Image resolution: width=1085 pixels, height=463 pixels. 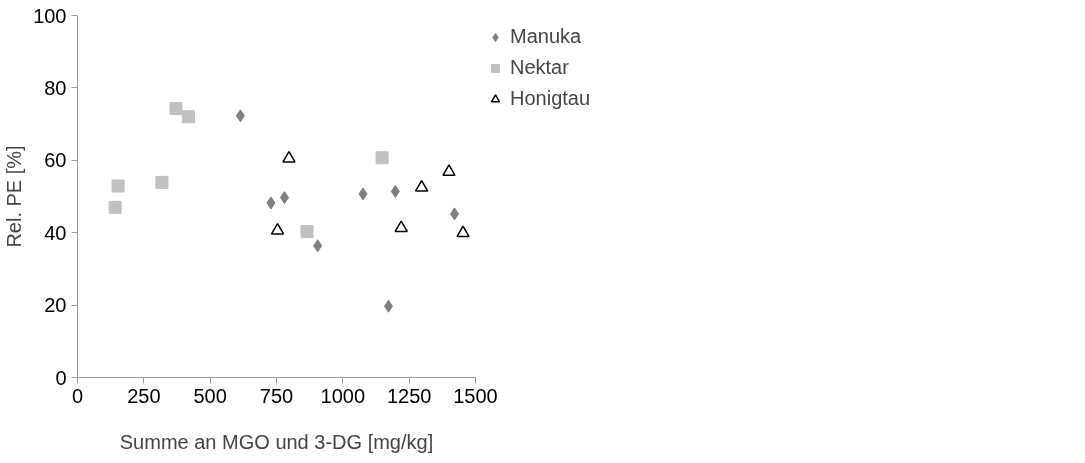 I want to click on x-tick-label: 750, so click(x=276, y=395).